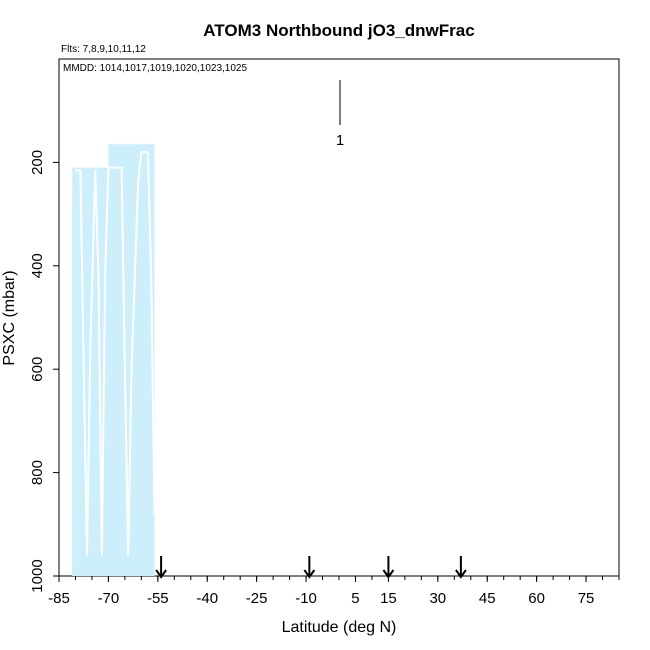 Image resolution: width=650 pixels, height=650 pixels. I want to click on legend-marker-label: 1, so click(340, 140).